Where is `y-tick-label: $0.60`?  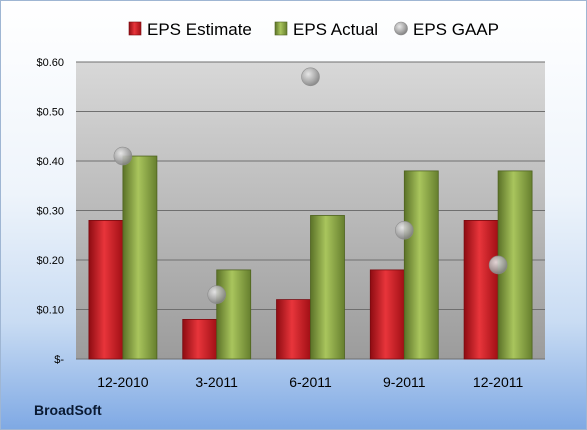 y-tick-label: $0.60 is located at coordinates (50, 63).